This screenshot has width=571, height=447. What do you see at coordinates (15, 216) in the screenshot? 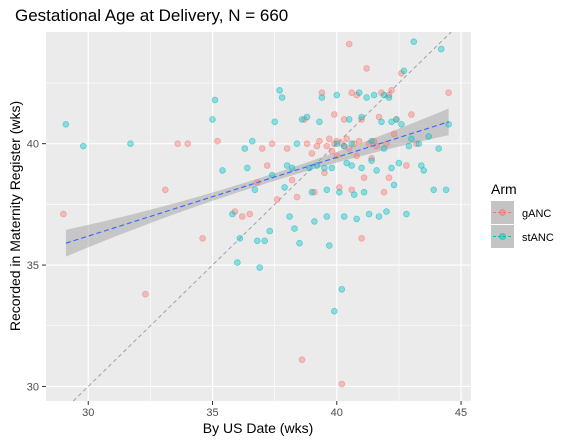
I see `y-axis-label: Recorded in Maternity Register (wks)` at bounding box center [15, 216].